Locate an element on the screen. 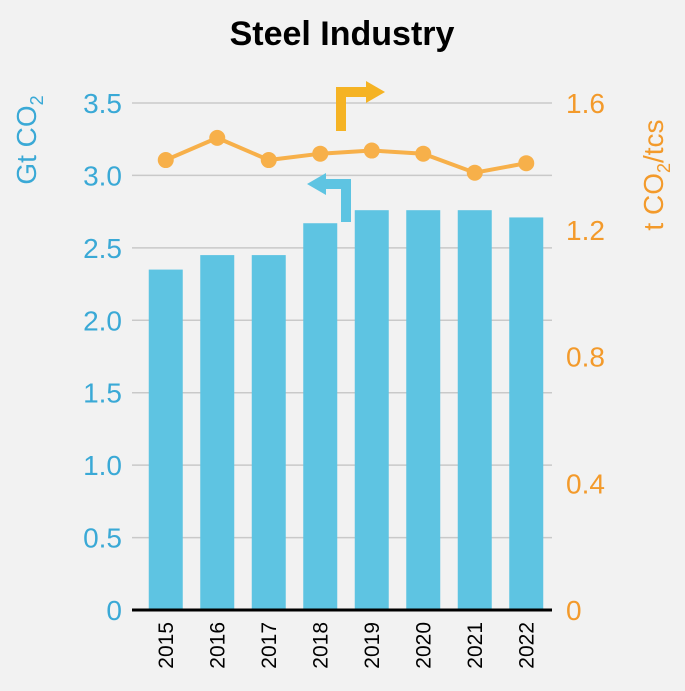 This screenshot has width=685, height=691. right-tick-layer: 0 0.4 0.8 1.2 1.6 is located at coordinates (585, 357).